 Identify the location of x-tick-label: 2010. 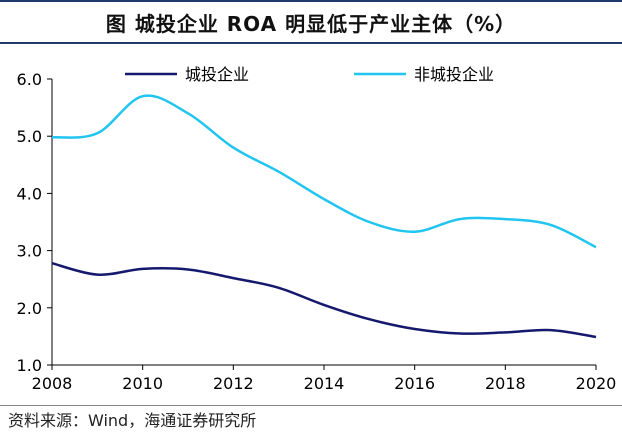
(142, 383).